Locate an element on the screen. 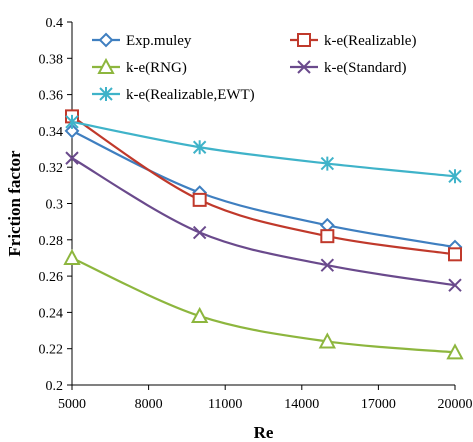 The image size is (473, 442). x-tick-label: 8000 is located at coordinates (149, 404).